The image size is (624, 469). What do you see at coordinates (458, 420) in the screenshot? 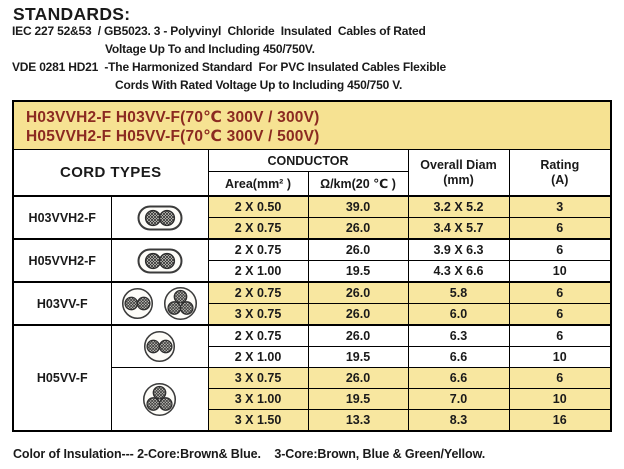
I see `diam-cell: 8.3` at bounding box center [458, 420].